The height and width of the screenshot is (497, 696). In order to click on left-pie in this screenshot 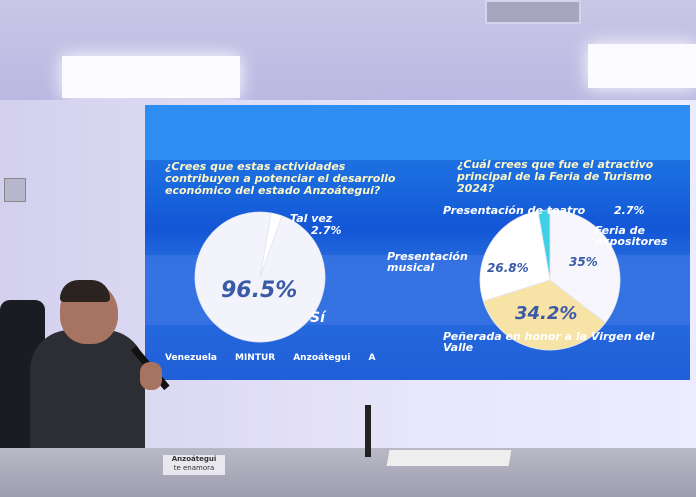, I will do `click(260, 277)`.